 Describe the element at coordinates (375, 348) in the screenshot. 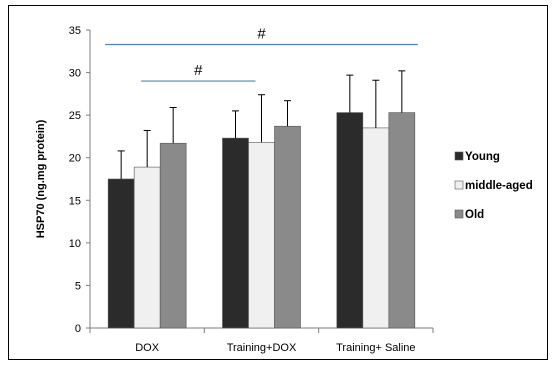

I see `x-tick-label: Training+ Saline` at that location.